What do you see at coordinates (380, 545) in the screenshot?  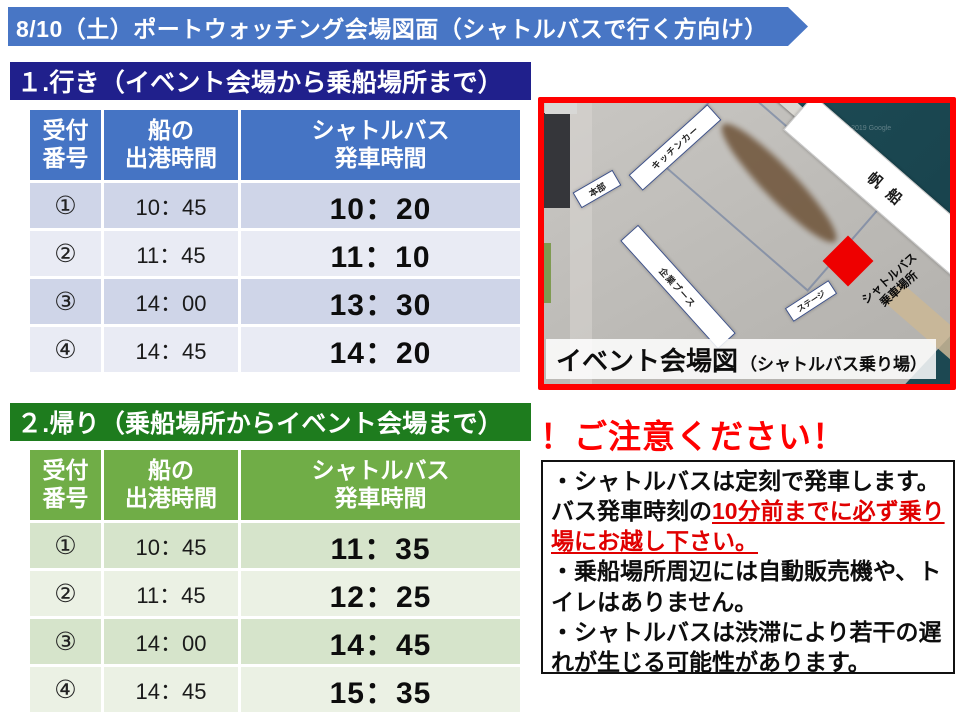 I see `table-cell-bus: 11：35` at bounding box center [380, 545].